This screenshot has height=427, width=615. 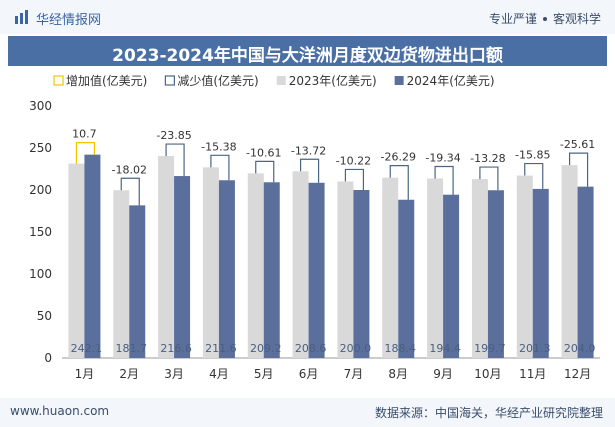 What do you see at coordinates (398, 374) in the screenshot?
I see `x-tick-label: 8月` at bounding box center [398, 374].